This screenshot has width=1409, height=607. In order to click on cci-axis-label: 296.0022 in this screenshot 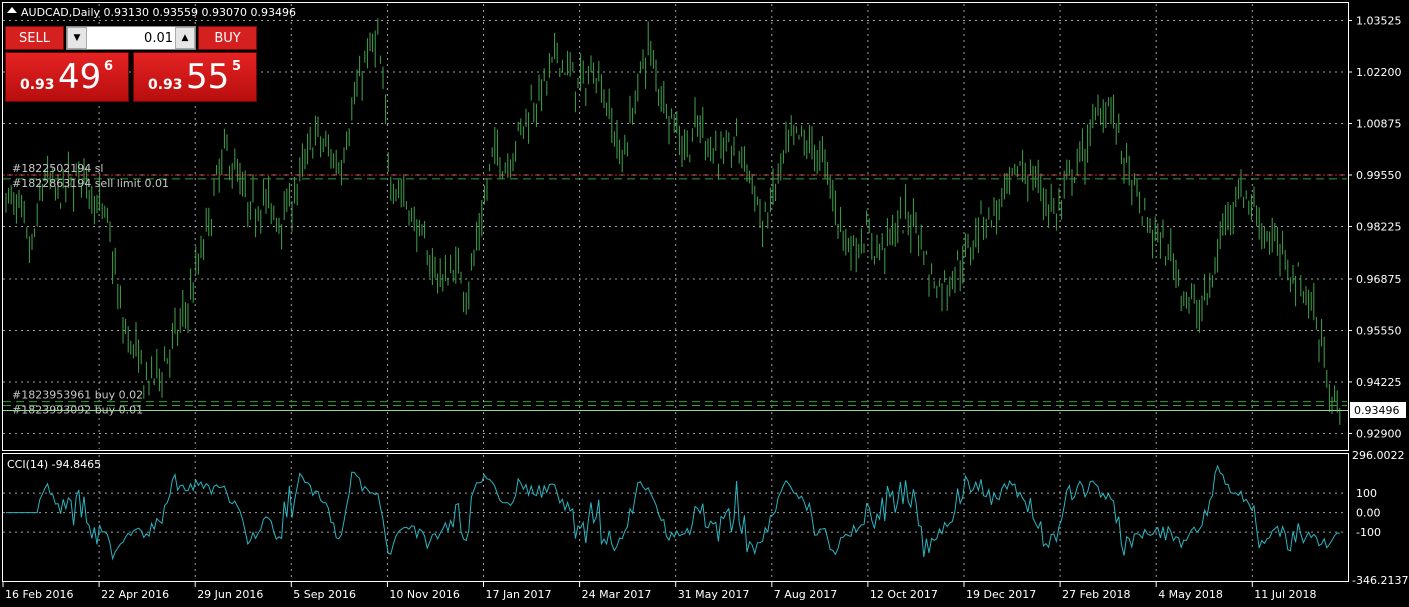, I will do `click(1378, 455)`.